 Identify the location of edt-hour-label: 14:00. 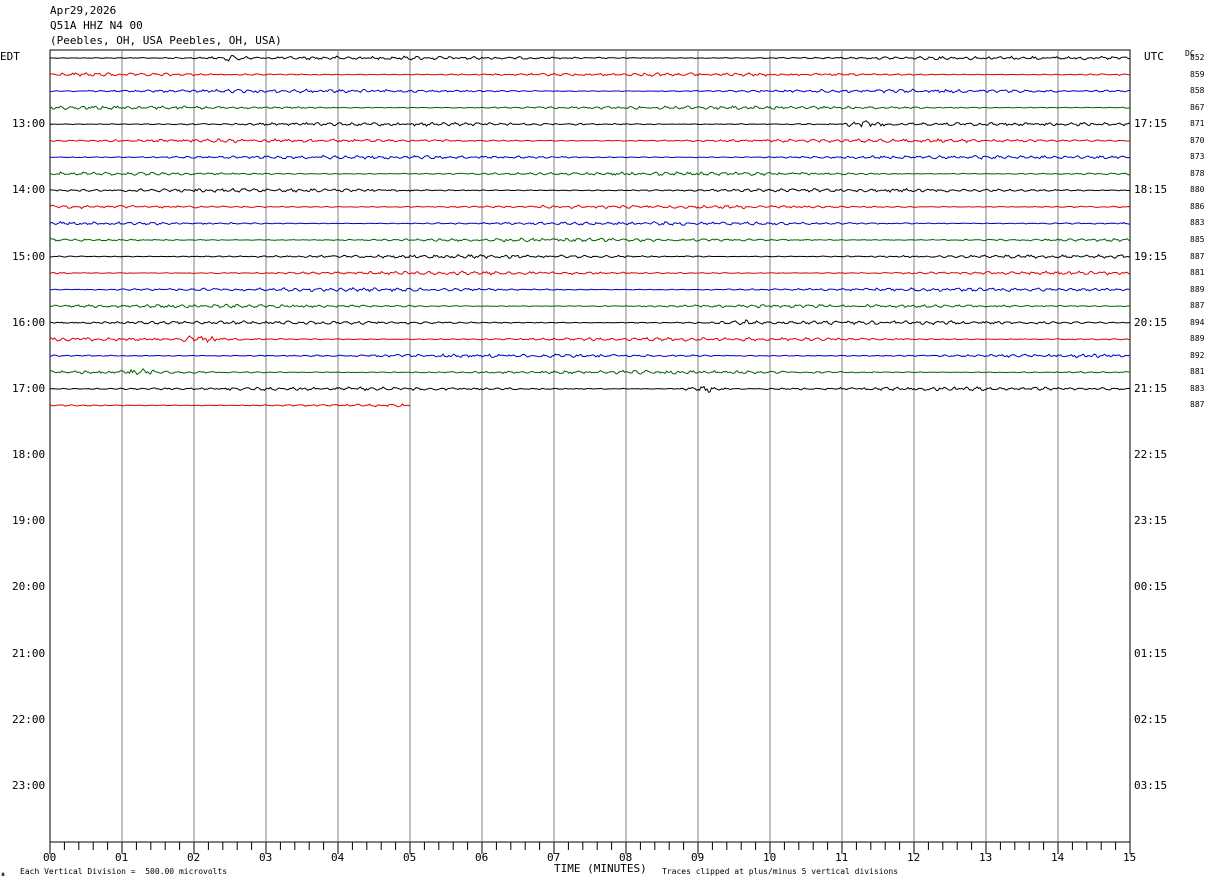
(29, 190).